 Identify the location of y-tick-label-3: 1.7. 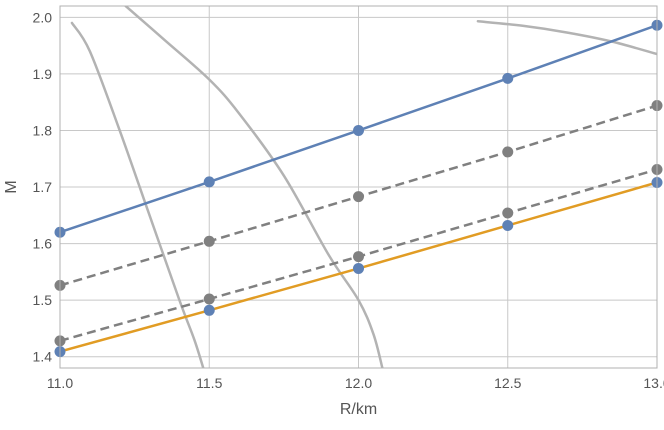
(43, 187).